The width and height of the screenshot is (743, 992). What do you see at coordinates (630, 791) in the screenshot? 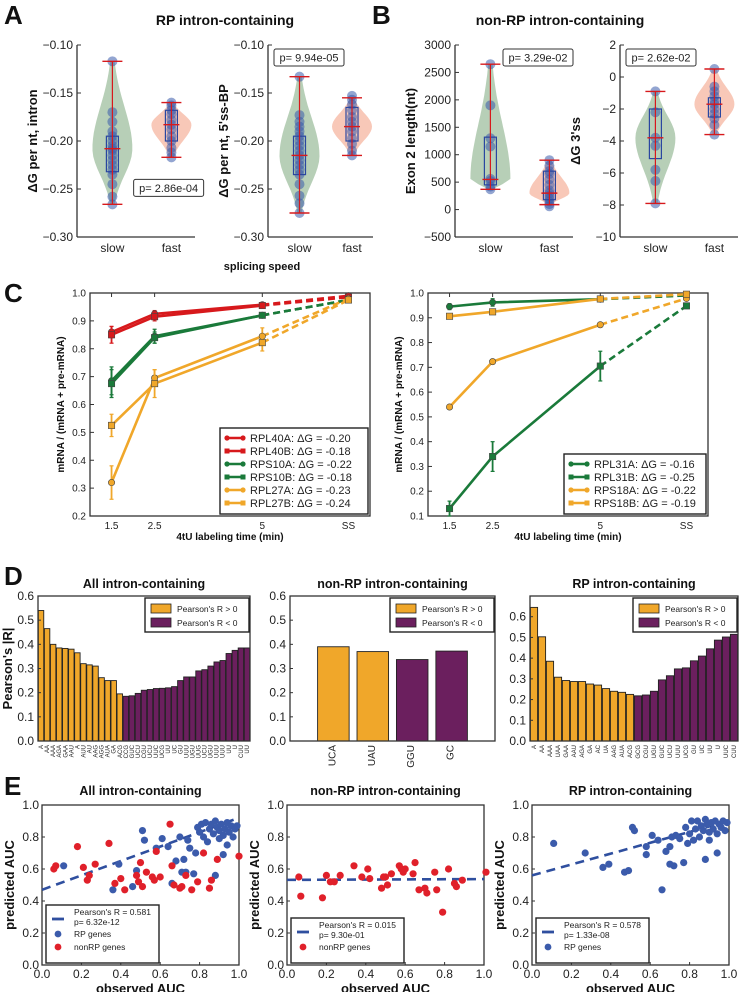
I see `chart-title: RP intron-containing` at bounding box center [630, 791].